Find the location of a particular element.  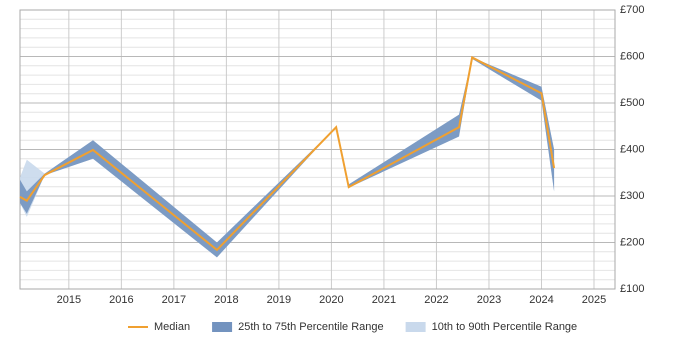

x-tick-label: 2018 is located at coordinates (226, 300).